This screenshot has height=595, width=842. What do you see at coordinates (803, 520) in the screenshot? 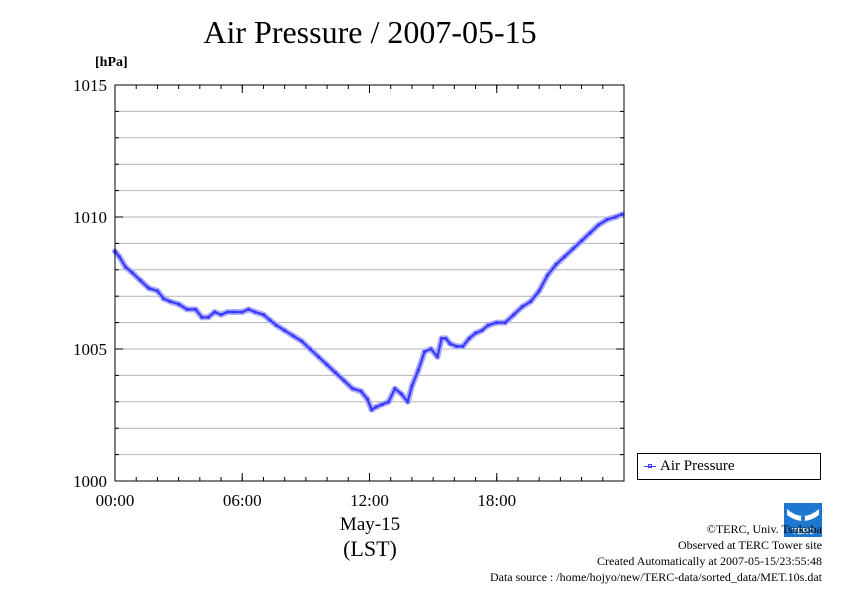
I see `terc-logo-icon: TERC` at bounding box center [803, 520].